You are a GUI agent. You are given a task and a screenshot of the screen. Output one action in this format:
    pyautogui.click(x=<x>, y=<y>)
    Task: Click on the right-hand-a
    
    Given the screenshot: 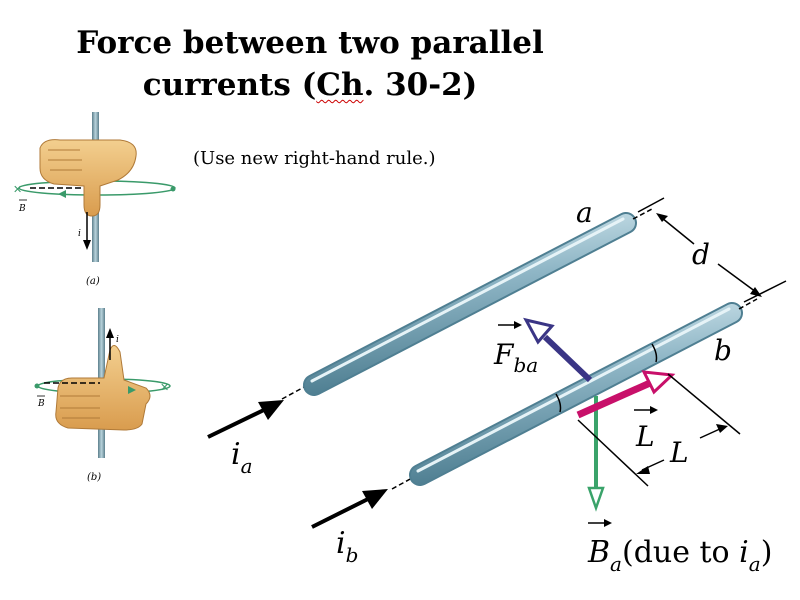 What is the action you would take?
    pyautogui.click(x=88, y=178)
    